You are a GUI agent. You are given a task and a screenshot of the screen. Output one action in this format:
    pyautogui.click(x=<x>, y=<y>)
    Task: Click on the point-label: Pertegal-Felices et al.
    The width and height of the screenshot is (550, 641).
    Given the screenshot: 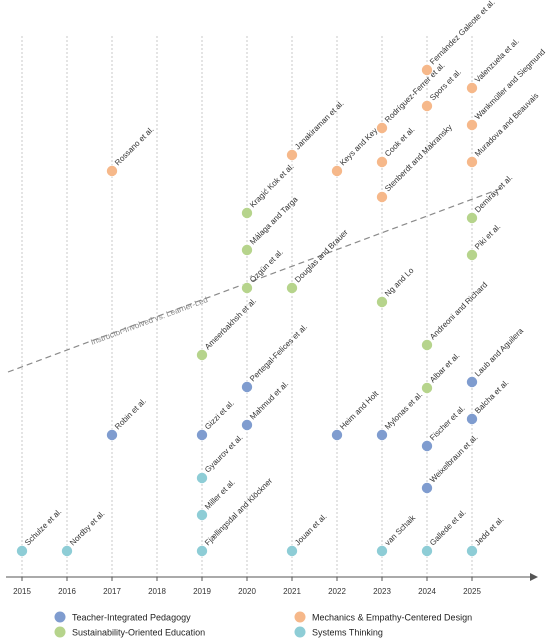 What is the action you would take?
    pyautogui.click(x=278, y=352)
    